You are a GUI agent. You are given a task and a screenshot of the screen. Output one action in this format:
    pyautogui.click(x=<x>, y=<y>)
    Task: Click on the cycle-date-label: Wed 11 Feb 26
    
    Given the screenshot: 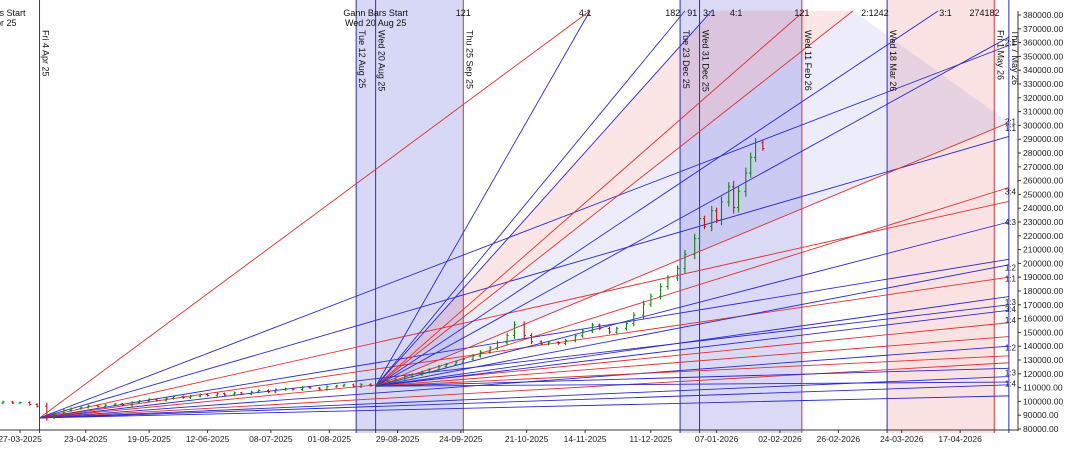 What is the action you would take?
    pyautogui.click(x=808, y=60)
    